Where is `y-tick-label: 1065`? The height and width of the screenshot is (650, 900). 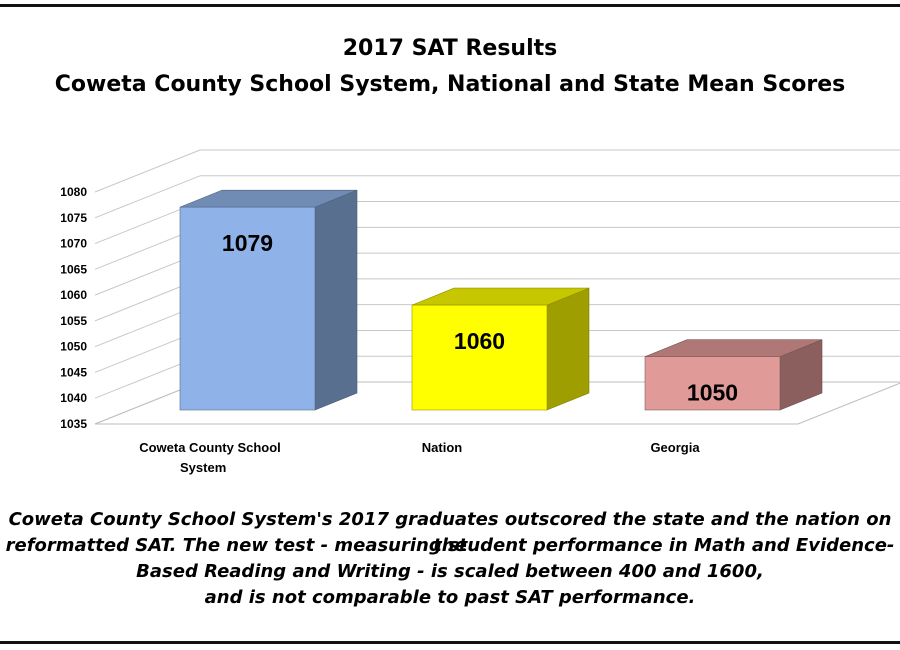 y-tick-label: 1065 is located at coordinates (73, 269).